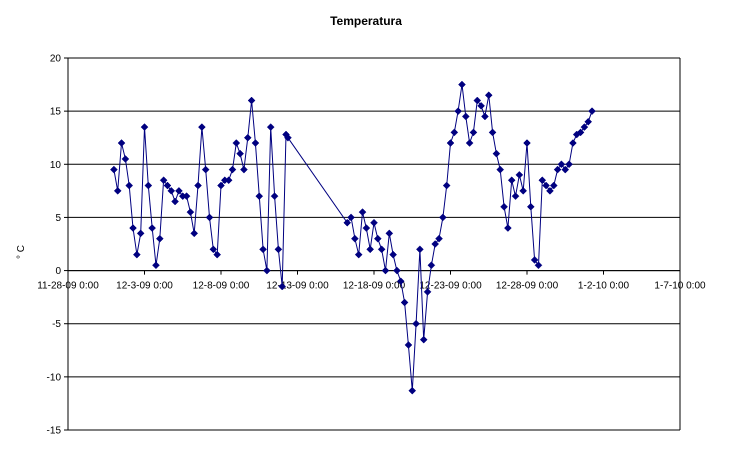 Image resolution: width=733 pixels, height=450 pixels. I want to click on y-tick-label: -10, so click(54, 377).